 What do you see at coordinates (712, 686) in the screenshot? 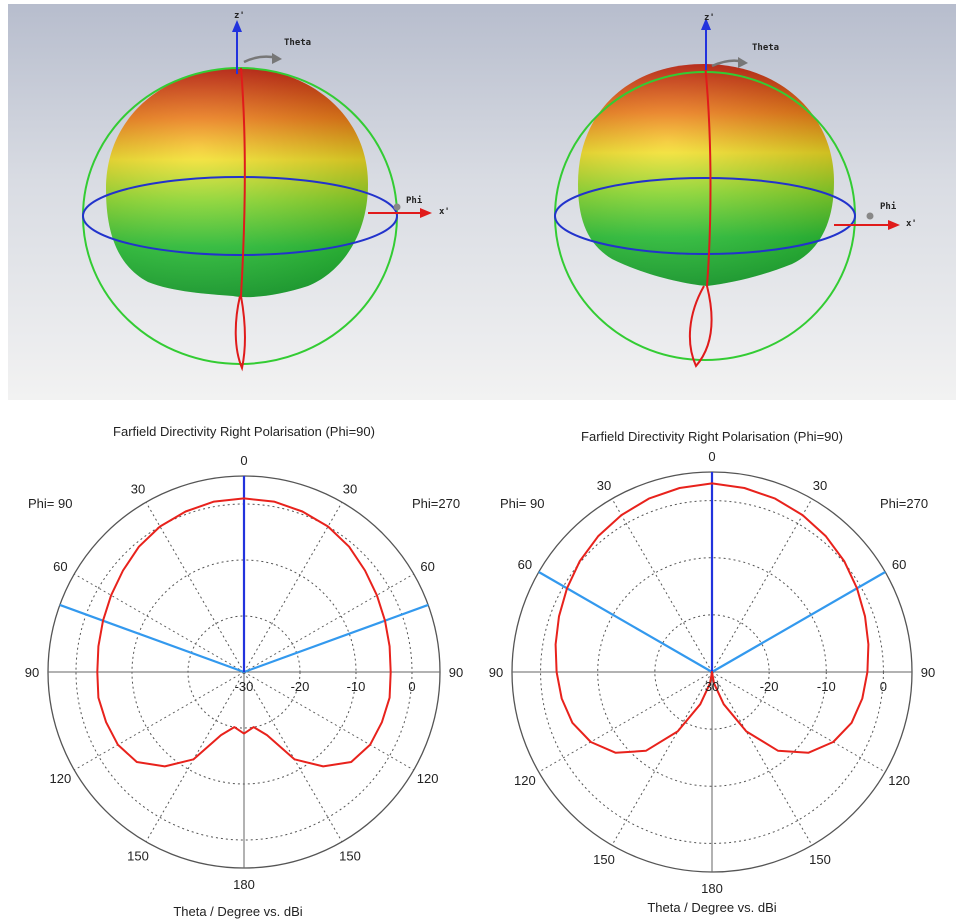
I see `radial-tick-label: 30` at bounding box center [712, 686].